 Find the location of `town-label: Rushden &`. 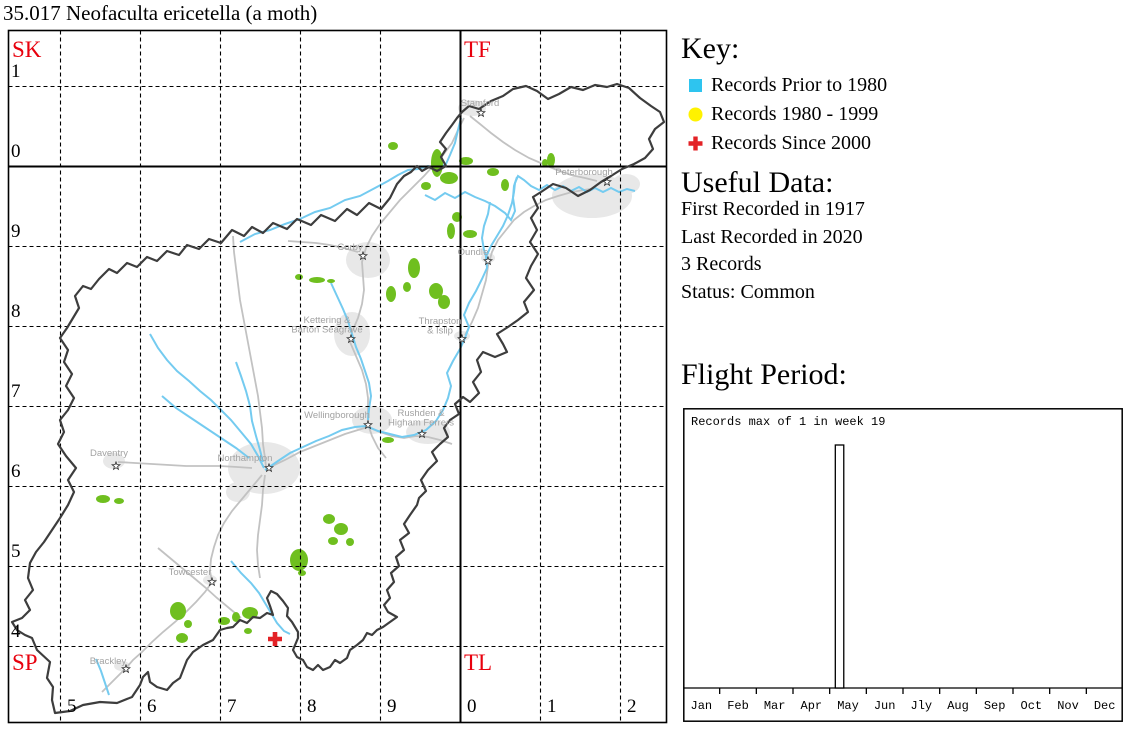

town-label: Rushden & is located at coordinates (421, 413).